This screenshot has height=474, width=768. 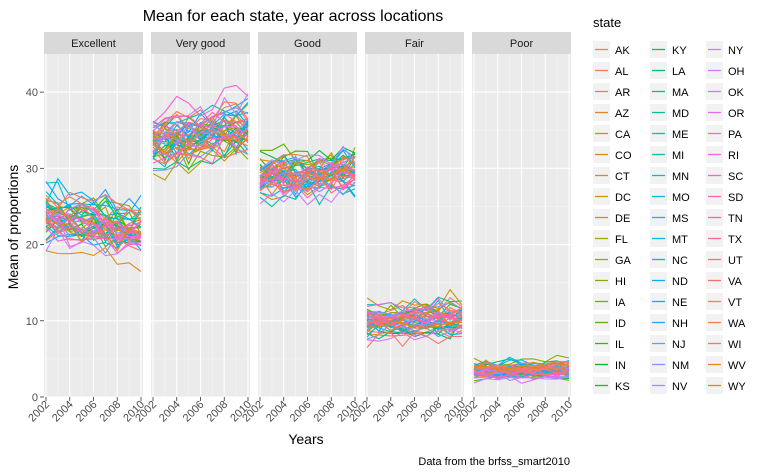 I want to click on series-line-va, so click(x=307, y=170).